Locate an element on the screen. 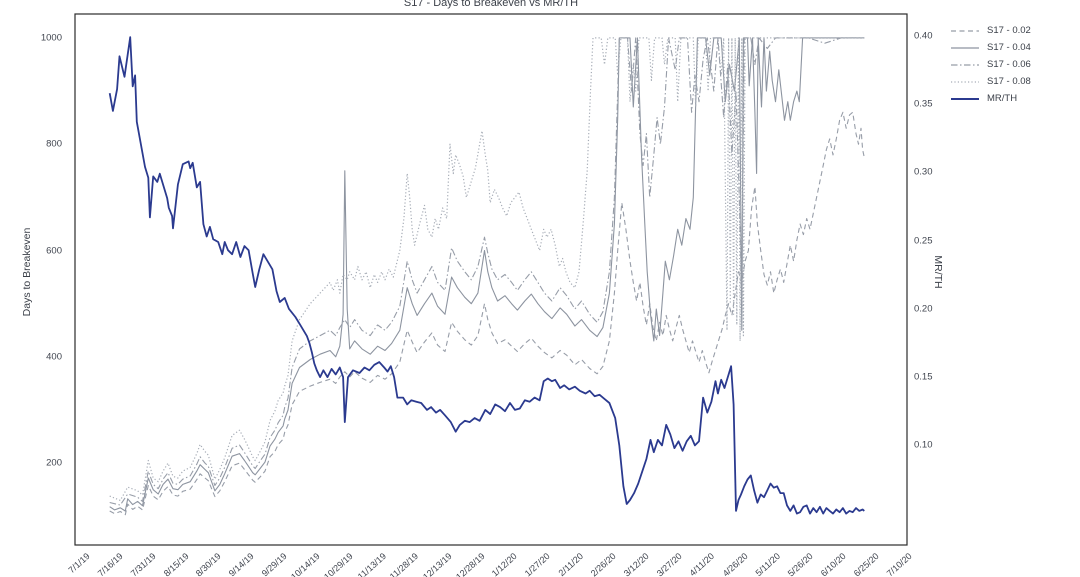 The image size is (1080, 577). y-right-tick-label: 0.10 is located at coordinates (923, 445).